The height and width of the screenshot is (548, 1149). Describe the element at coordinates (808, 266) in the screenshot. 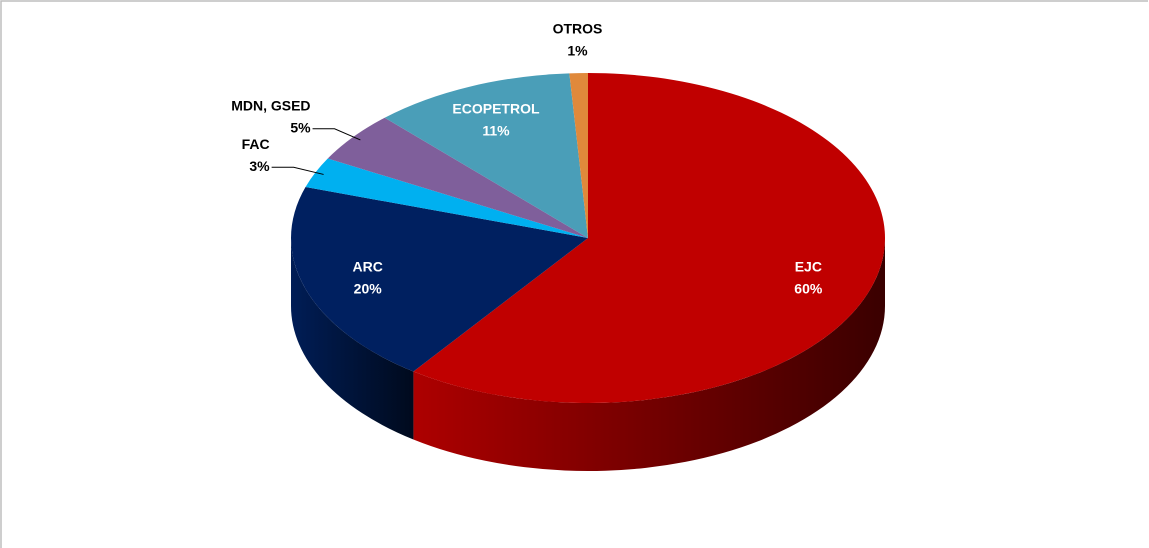

I see `slice-label: EJC` at that location.